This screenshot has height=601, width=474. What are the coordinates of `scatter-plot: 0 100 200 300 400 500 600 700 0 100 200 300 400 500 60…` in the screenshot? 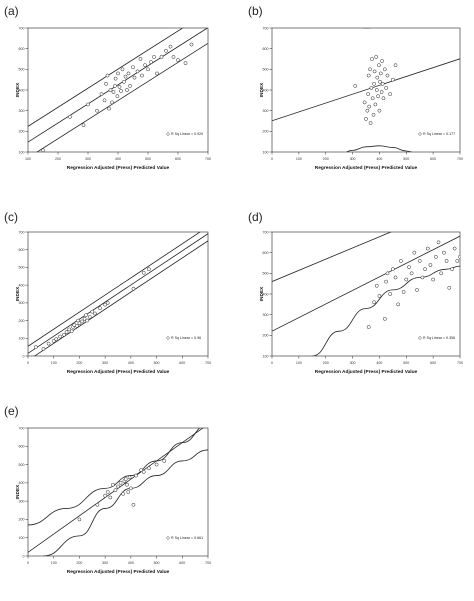 It's located at (113, 302).